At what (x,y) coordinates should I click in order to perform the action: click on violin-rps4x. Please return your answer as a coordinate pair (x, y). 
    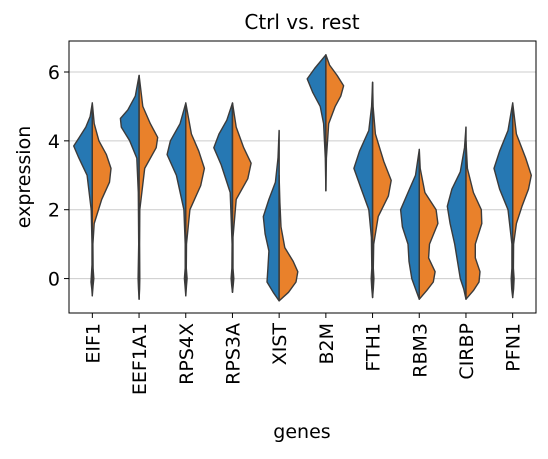
    Looking at the image, I should click on (186, 199).